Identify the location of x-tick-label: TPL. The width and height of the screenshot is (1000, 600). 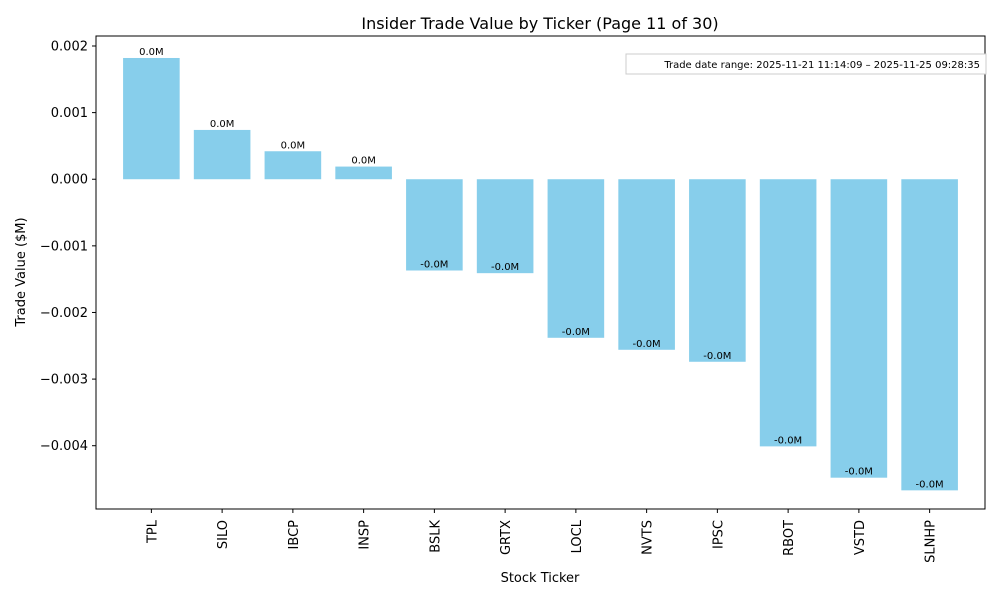
(152, 531).